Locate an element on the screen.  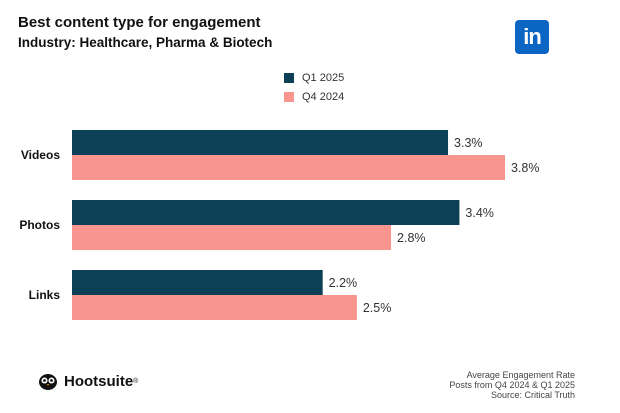
bar-videos-q1-2025 is located at coordinates (260, 142).